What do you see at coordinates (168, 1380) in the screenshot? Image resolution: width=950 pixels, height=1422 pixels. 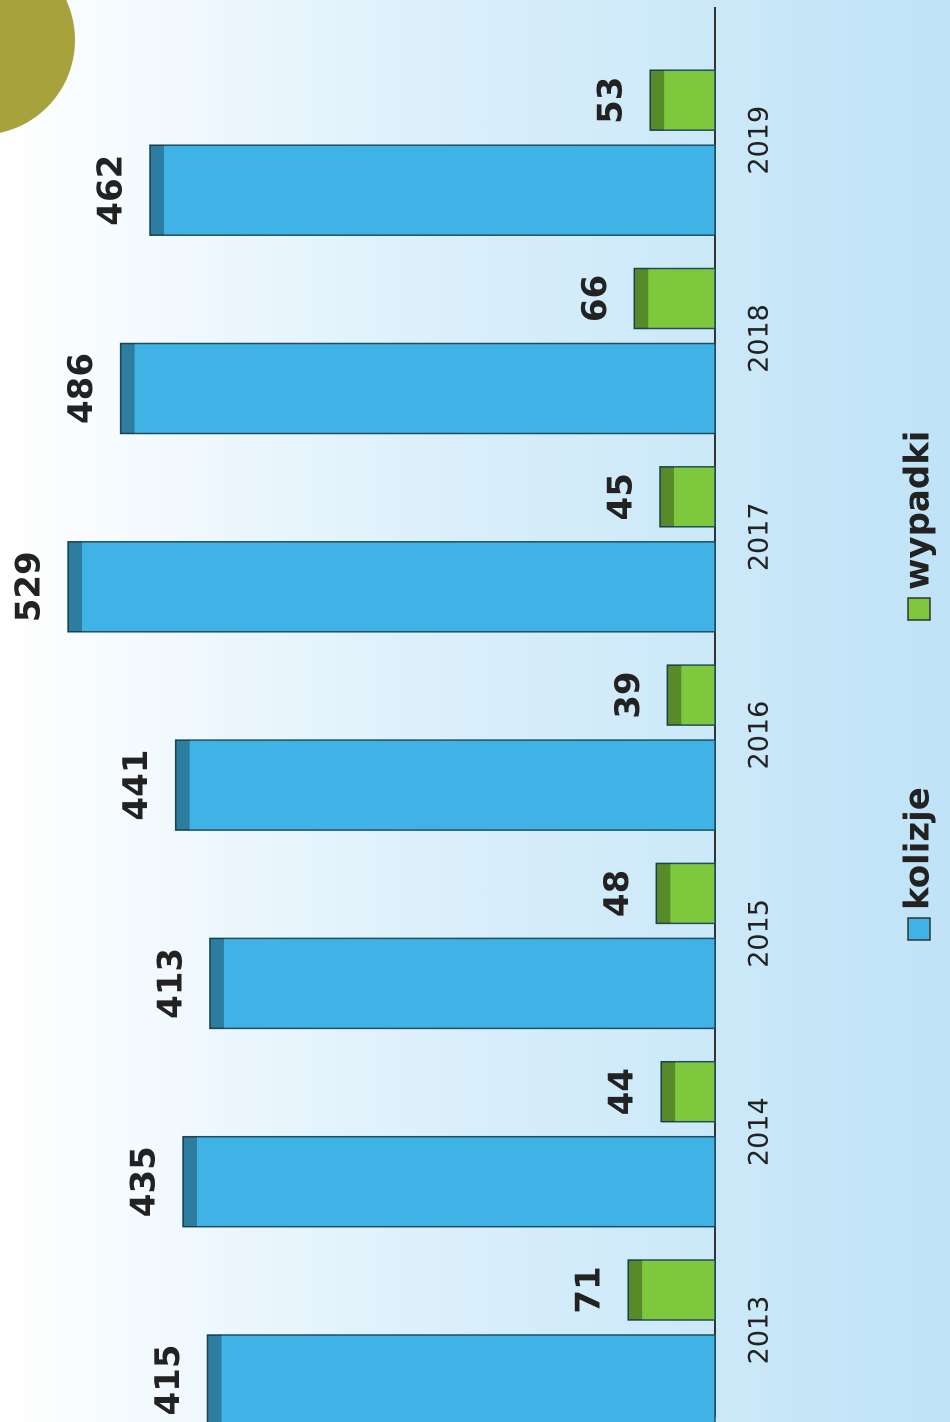 I see `value-label: 415` at bounding box center [168, 1380].